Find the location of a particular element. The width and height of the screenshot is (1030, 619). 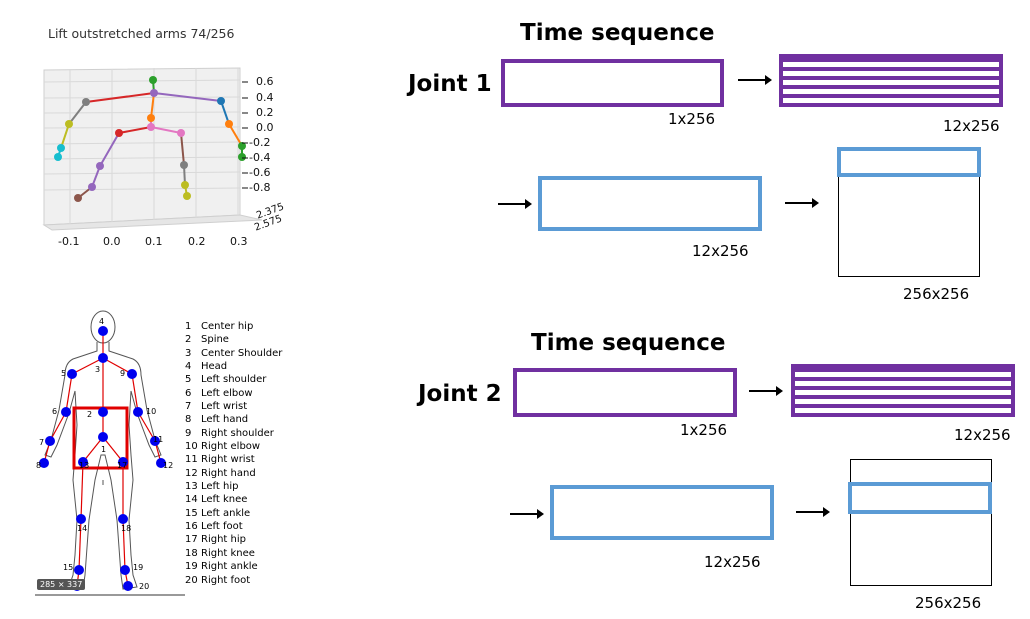

x-tick: 0.2 is located at coordinates (197, 241).